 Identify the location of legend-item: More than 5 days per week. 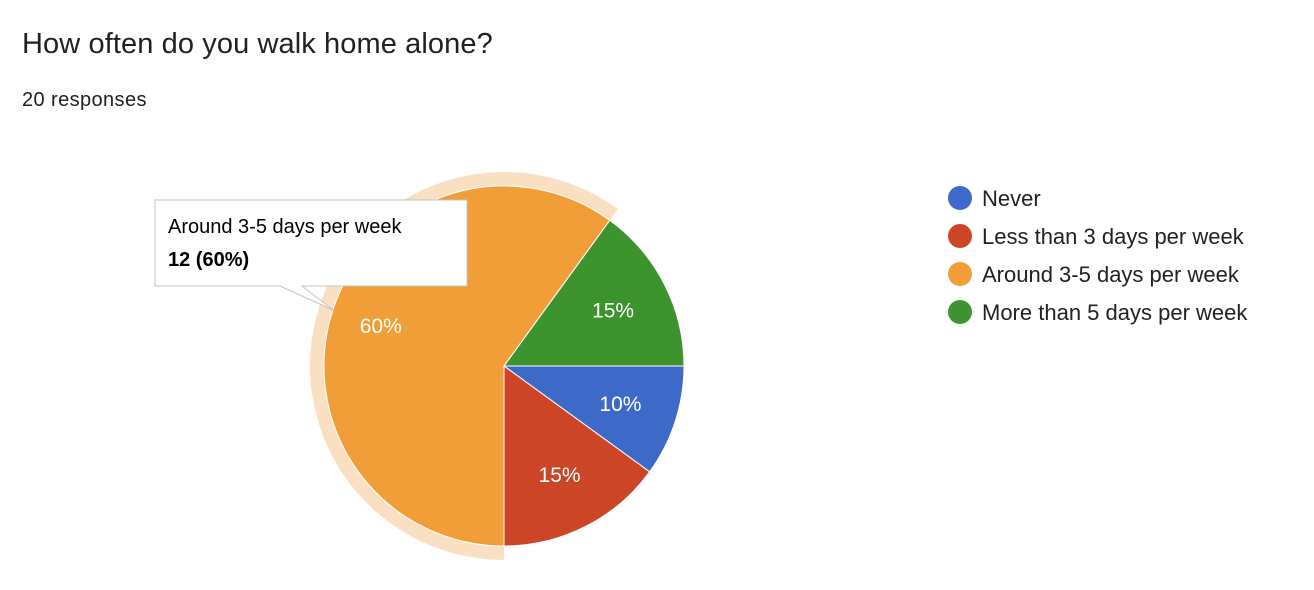
(1098, 312).